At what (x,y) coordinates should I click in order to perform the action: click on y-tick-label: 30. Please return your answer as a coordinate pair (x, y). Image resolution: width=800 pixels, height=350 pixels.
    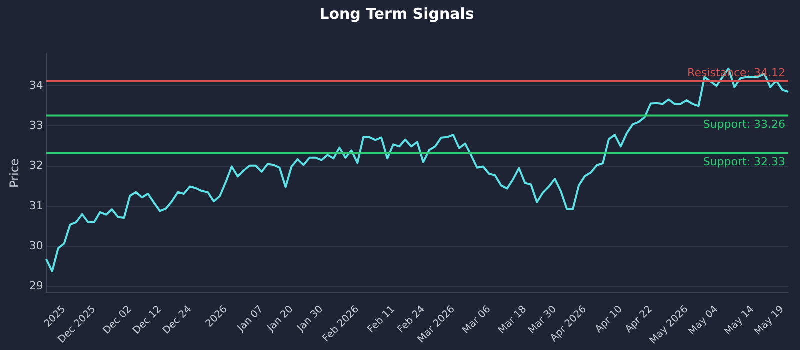
    Looking at the image, I should click on (36, 245).